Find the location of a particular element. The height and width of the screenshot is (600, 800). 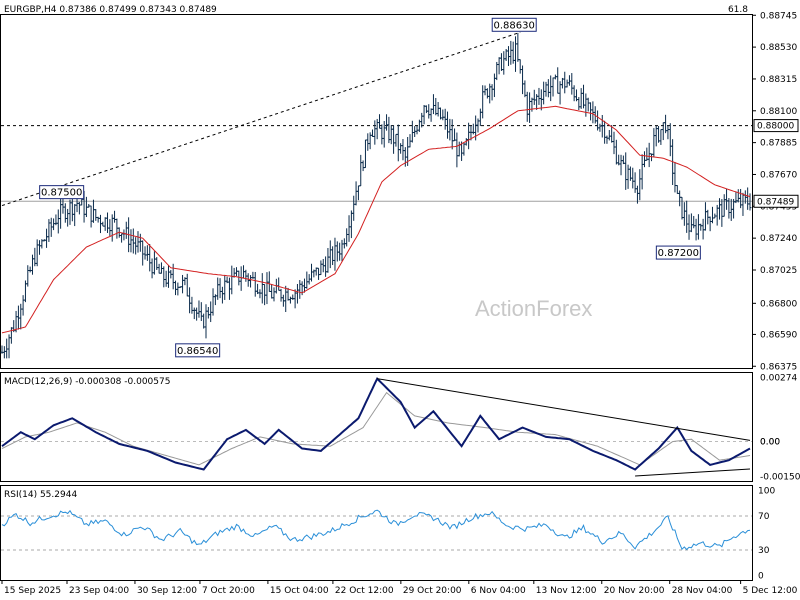

macd-tick-label: 0.00274 is located at coordinates (778, 379).